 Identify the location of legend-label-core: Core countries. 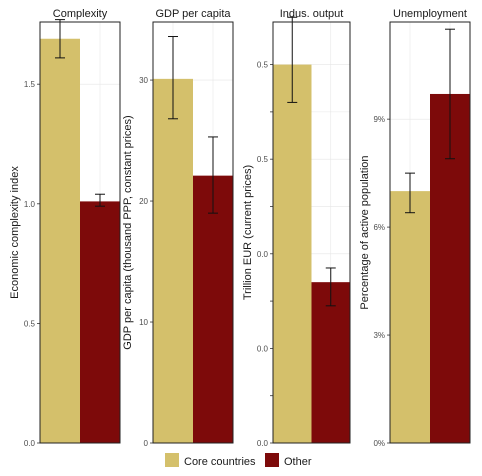
(220, 462).